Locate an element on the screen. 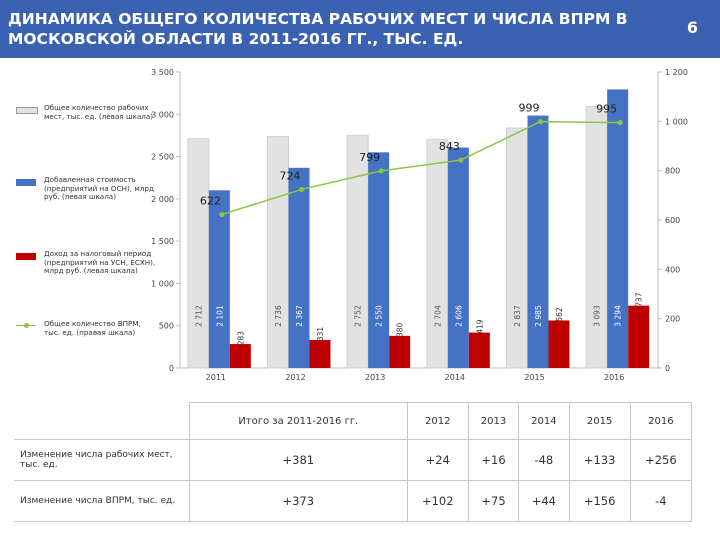  table-cell: +256 is located at coordinates (661, 460).